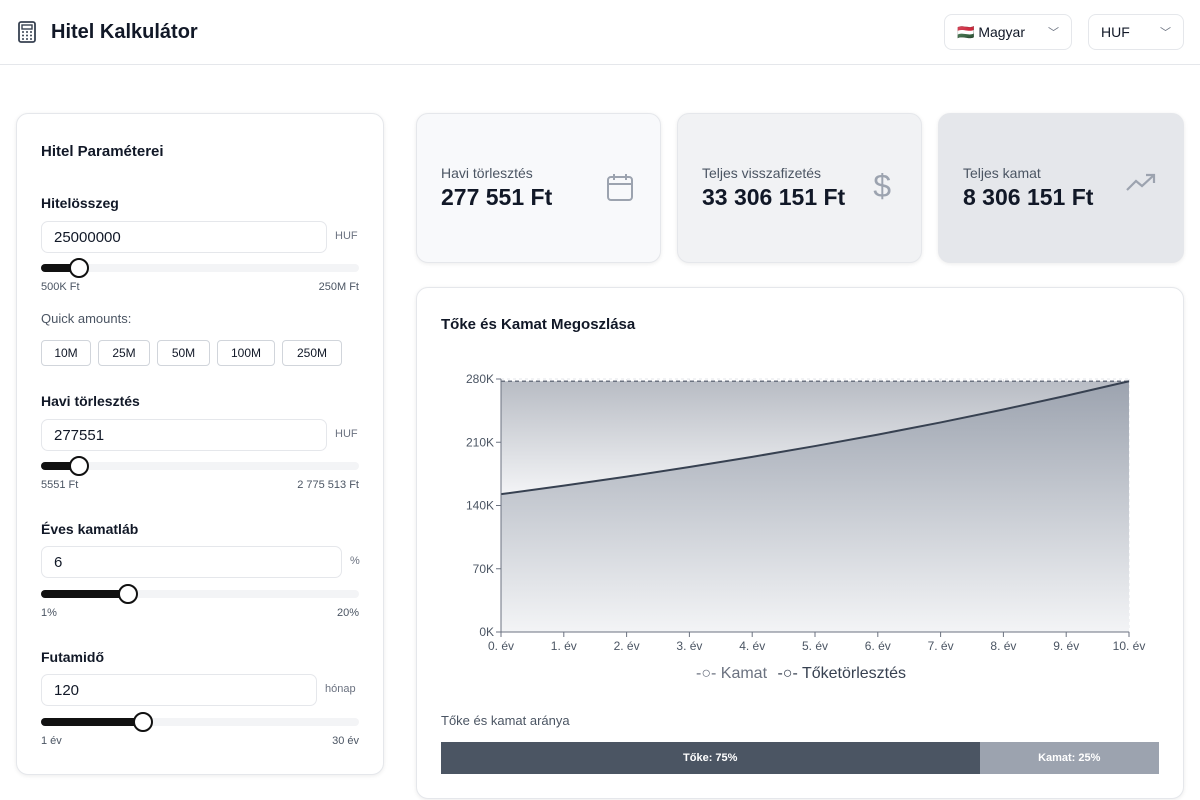 The width and height of the screenshot is (1200, 800). Describe the element at coordinates (620, 187) in the screenshot. I see `calendar-icon` at that location.